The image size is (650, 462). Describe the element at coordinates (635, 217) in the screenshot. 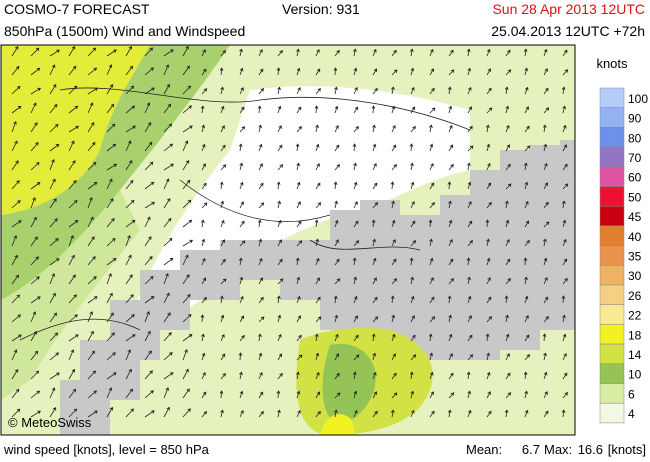

I see `legend-label: 45` at that location.